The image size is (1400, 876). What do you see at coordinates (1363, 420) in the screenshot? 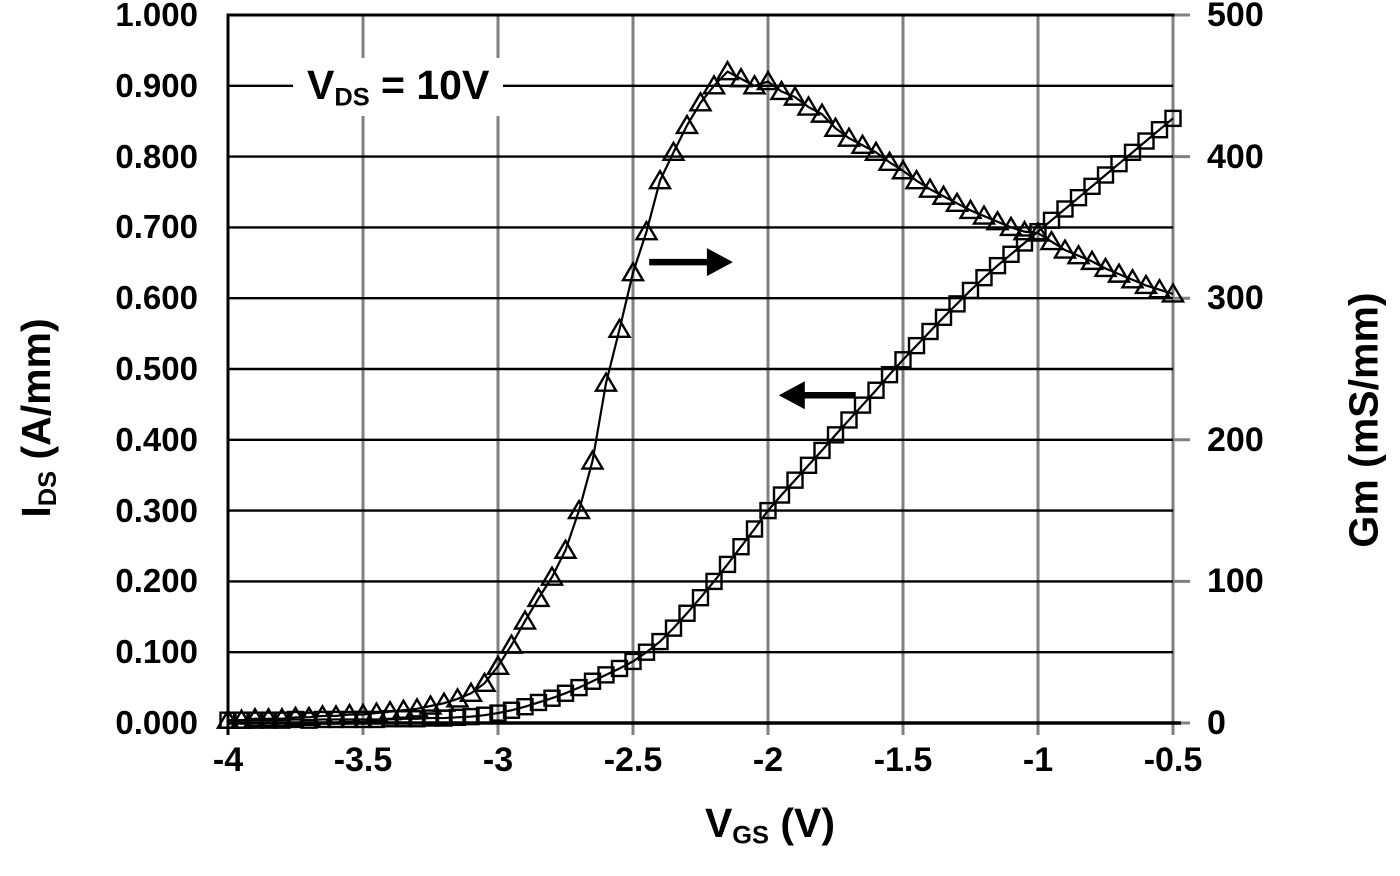
I see `y-right-axis-title: Gm (mS/mm)` at bounding box center [1363, 420].